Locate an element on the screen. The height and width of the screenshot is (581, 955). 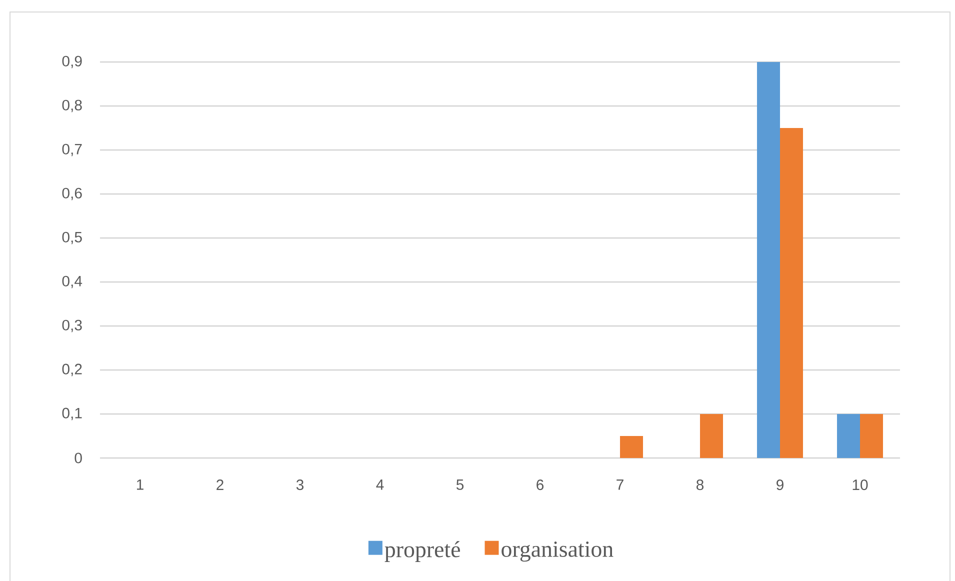
x-tick-label: 2 is located at coordinates (220, 485).